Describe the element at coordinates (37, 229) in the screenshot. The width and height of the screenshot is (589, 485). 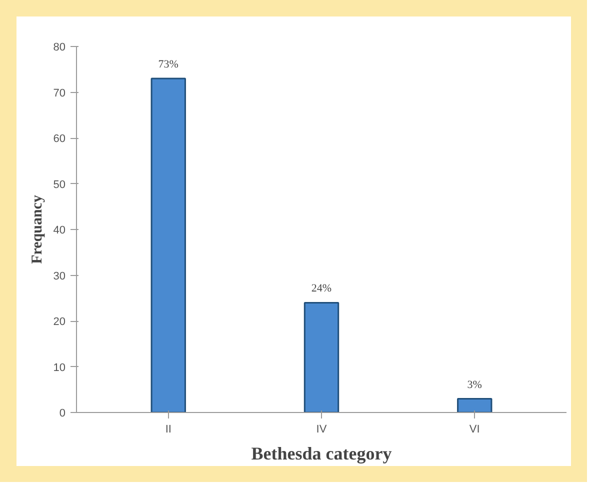
I see `y-axis-title: Frequancy` at that location.